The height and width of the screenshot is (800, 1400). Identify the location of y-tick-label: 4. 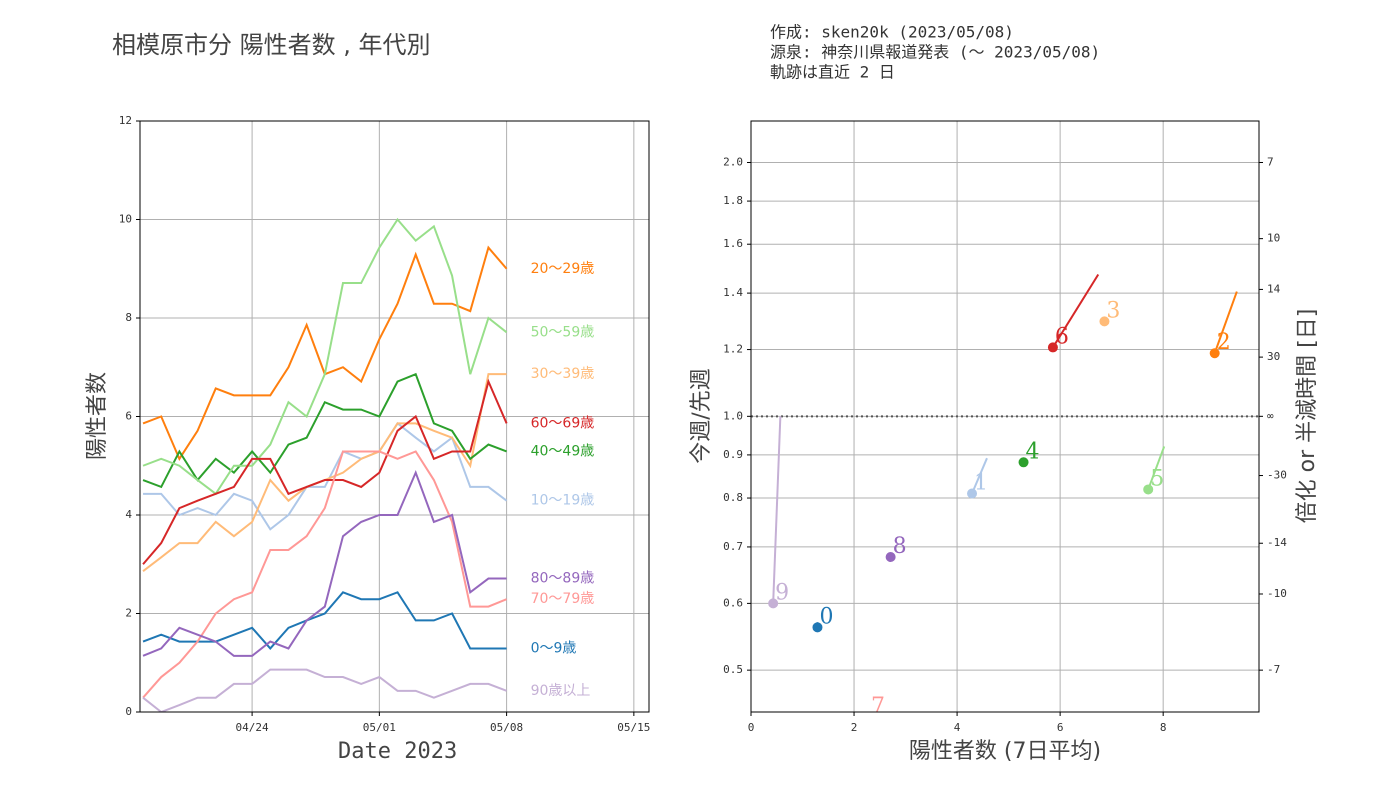
(128, 514).